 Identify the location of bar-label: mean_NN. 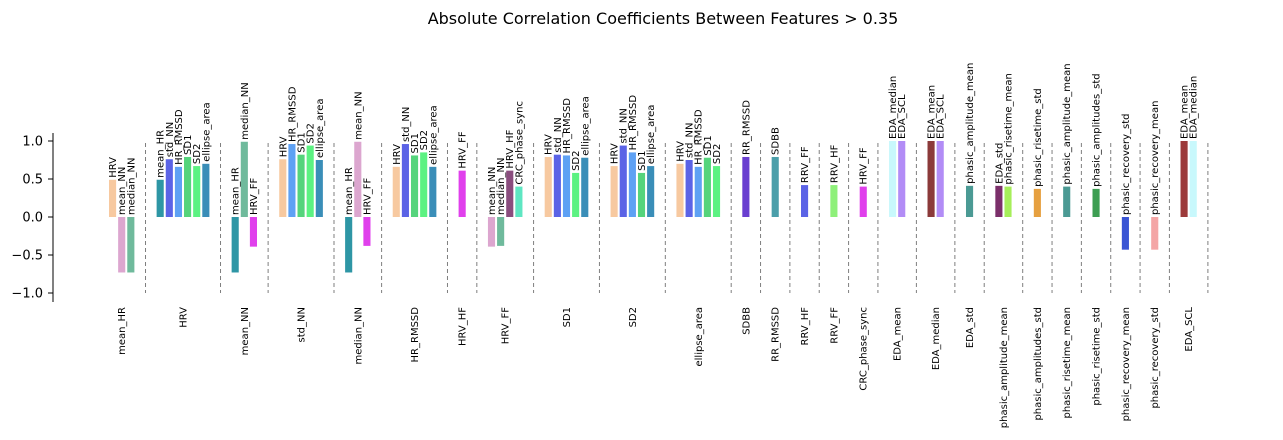
(358, 115).